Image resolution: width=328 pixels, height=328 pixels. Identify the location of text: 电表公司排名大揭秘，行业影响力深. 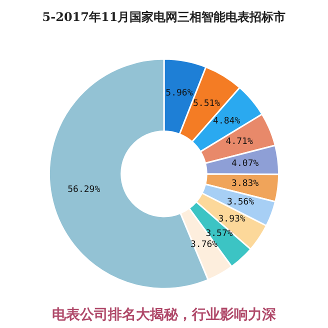
(164, 315).